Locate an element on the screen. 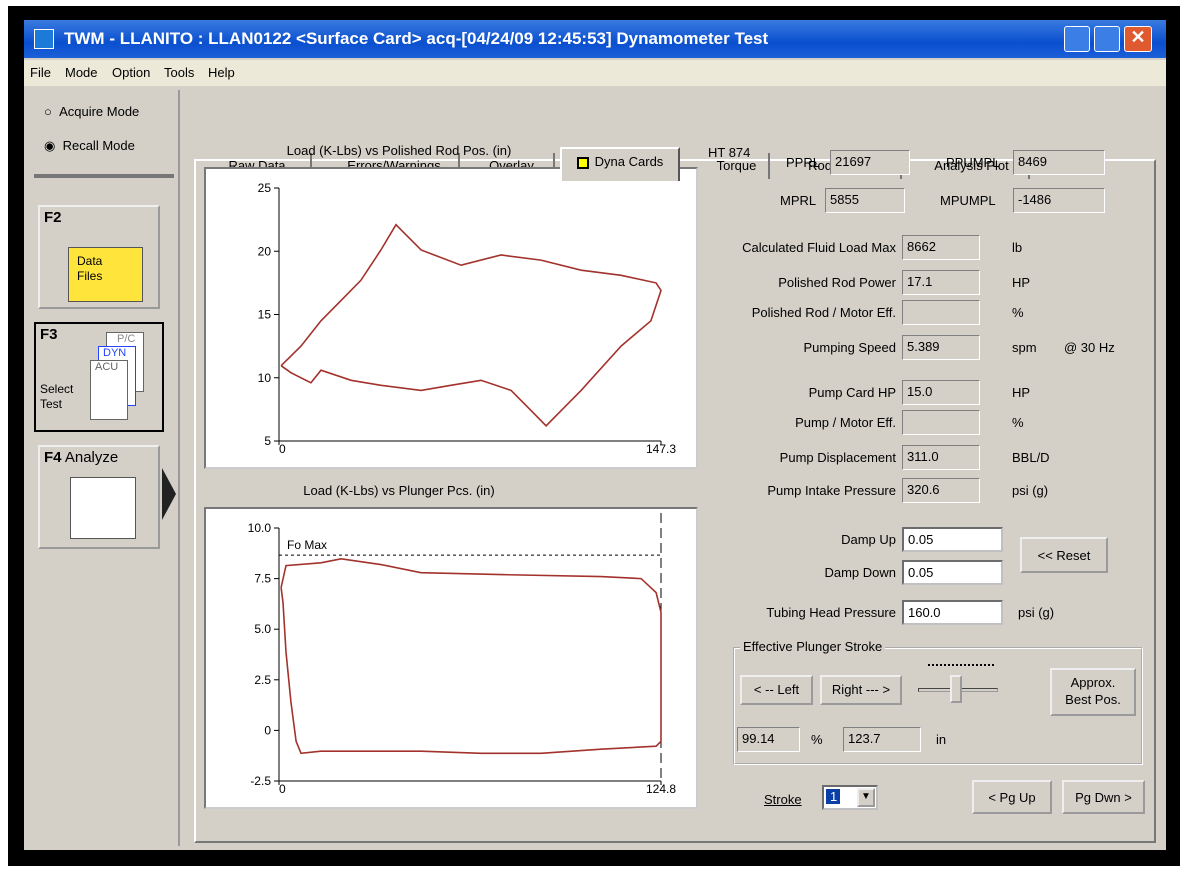 Image resolution: width=1189 pixels, height=871 pixels. y-tick-label: -2.5 is located at coordinates (260, 781).